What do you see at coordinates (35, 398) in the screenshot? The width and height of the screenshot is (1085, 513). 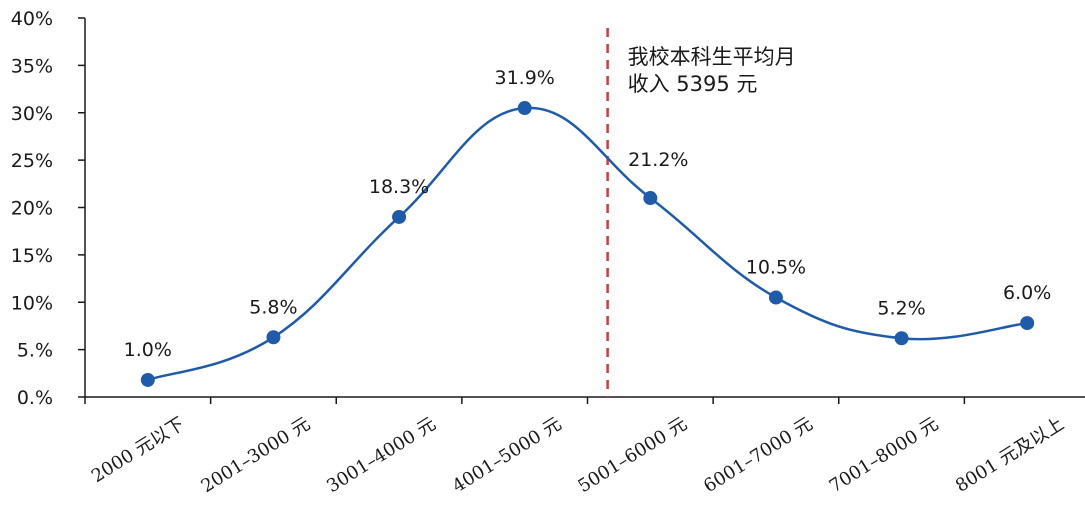 I see `y-tick-label: 0.%` at bounding box center [35, 398].